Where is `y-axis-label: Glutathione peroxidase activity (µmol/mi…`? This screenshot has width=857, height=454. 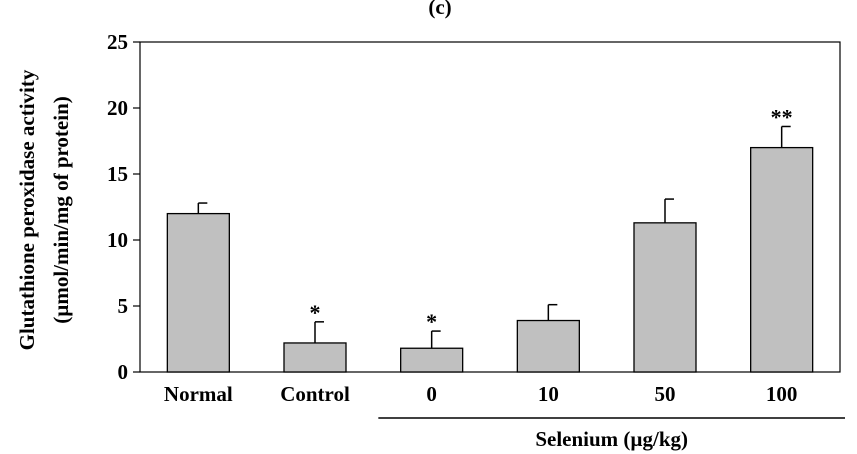
y-axis-label: Glutathione peroxidase activity (µmol/mi… is located at coordinates (44, 209).